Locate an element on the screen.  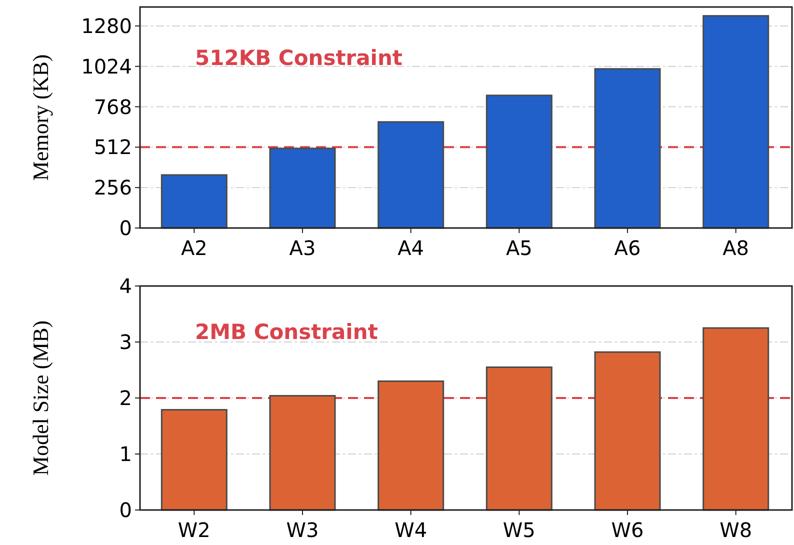
y-tick-label: 1280 is located at coordinates (106, 26).